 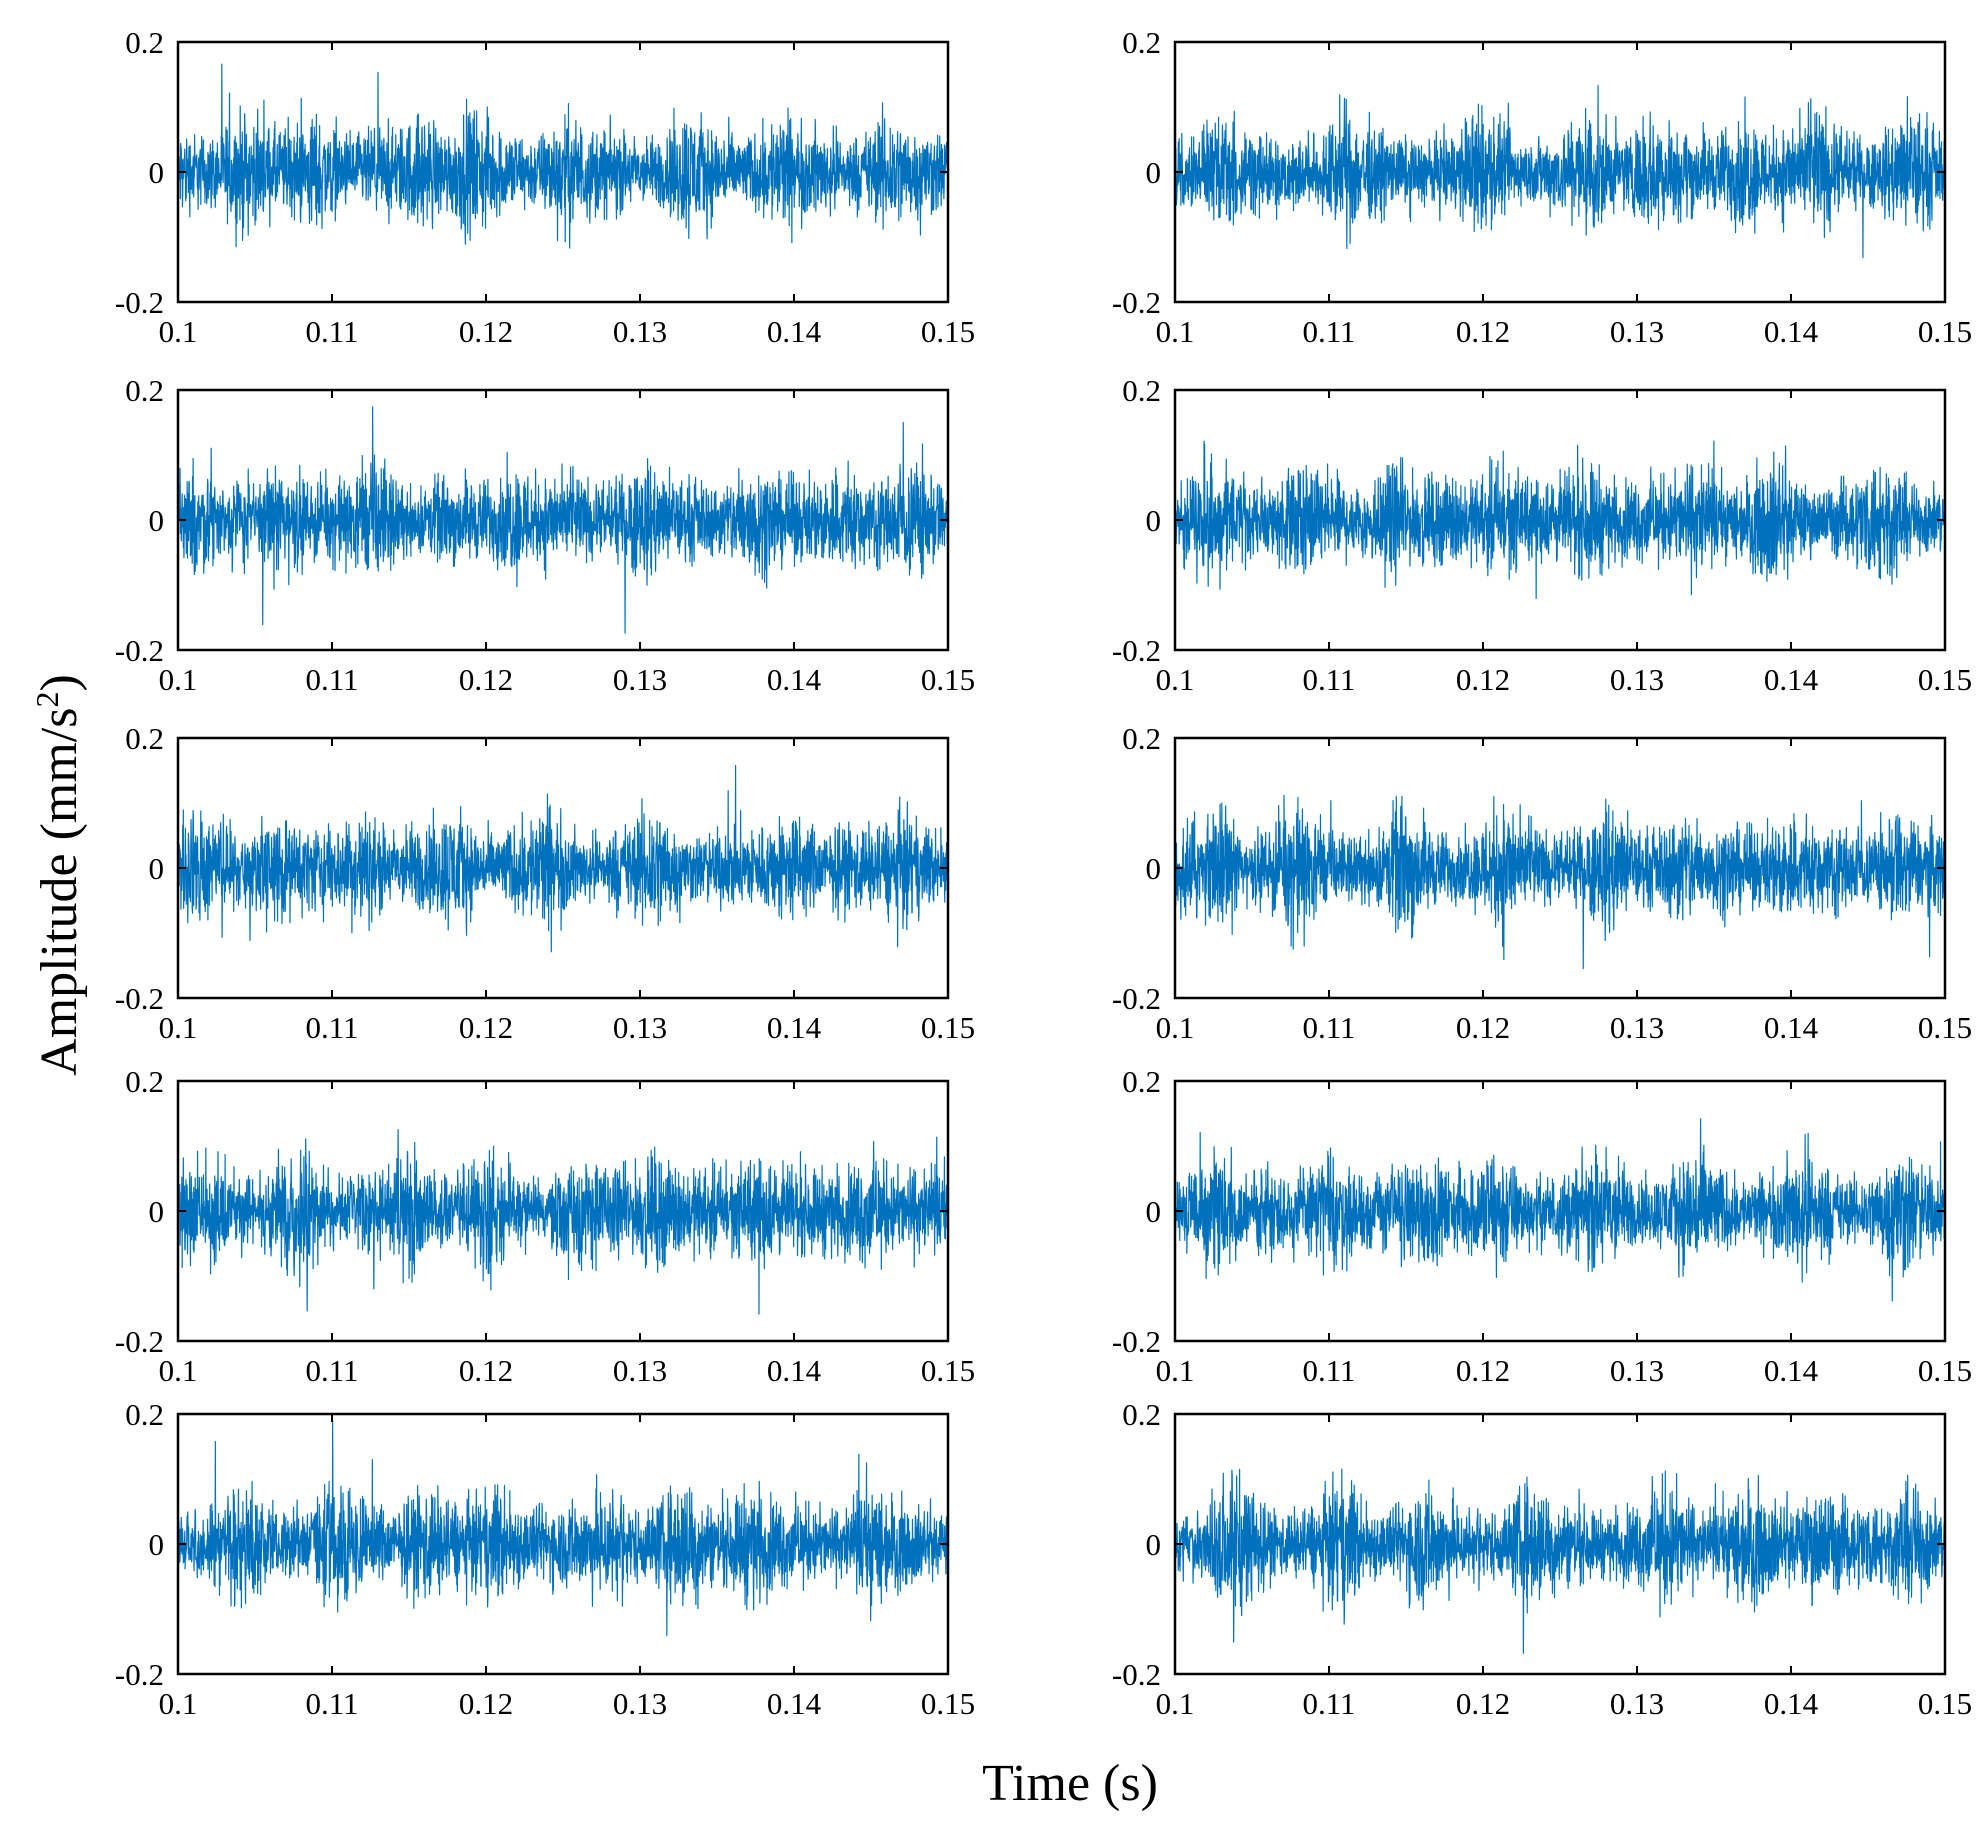 What do you see at coordinates (1542, 1559) in the screenshot?
I see `subplot-10: 0.1 0.11 0.12 0.13 0.14 0.15 0.2 0 -0.2` at bounding box center [1542, 1559].